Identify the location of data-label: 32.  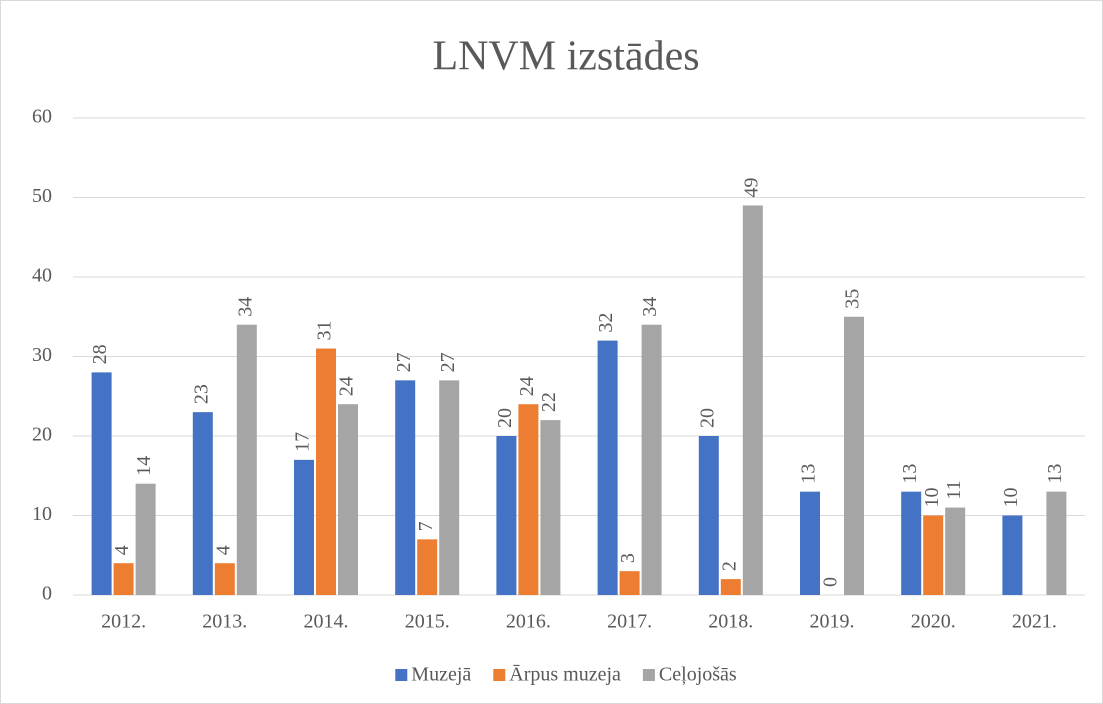
(606, 323).